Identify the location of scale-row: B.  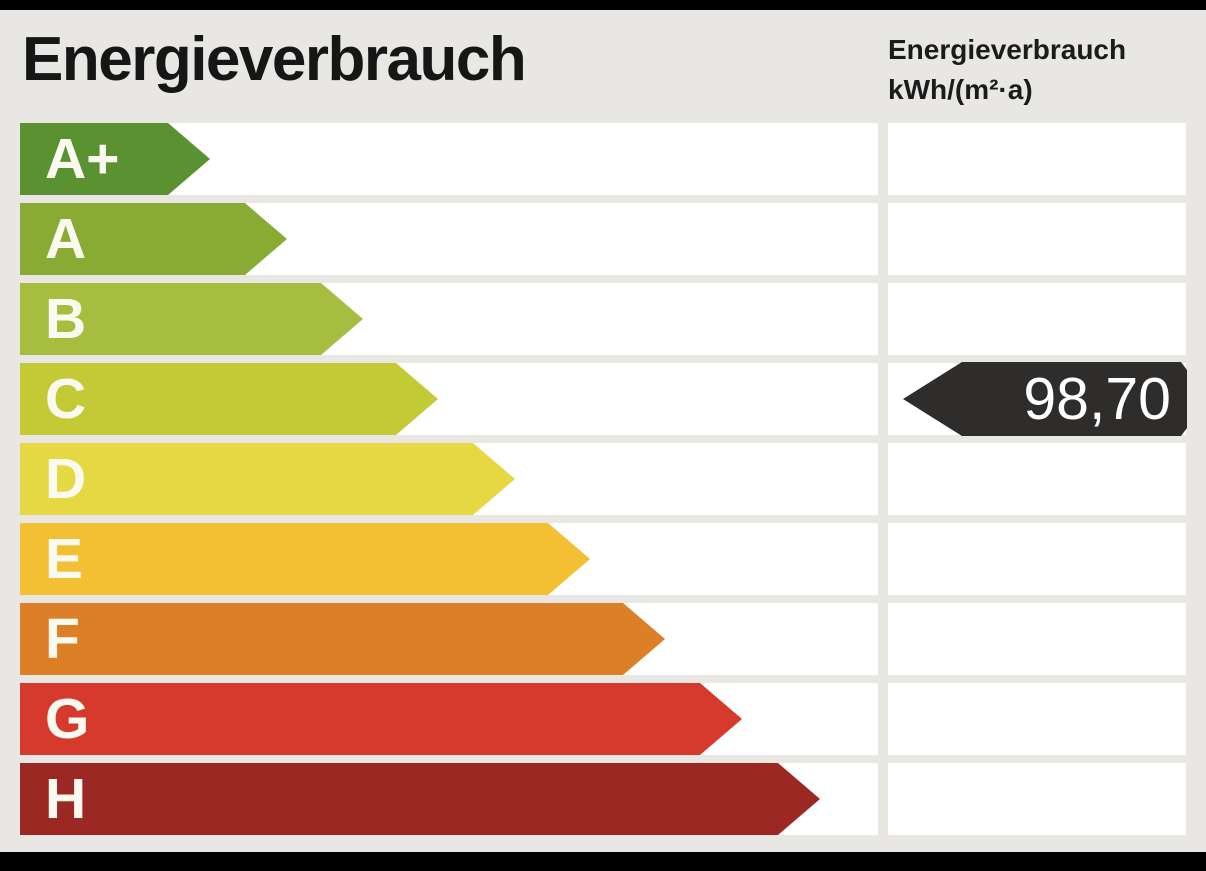
(603, 319).